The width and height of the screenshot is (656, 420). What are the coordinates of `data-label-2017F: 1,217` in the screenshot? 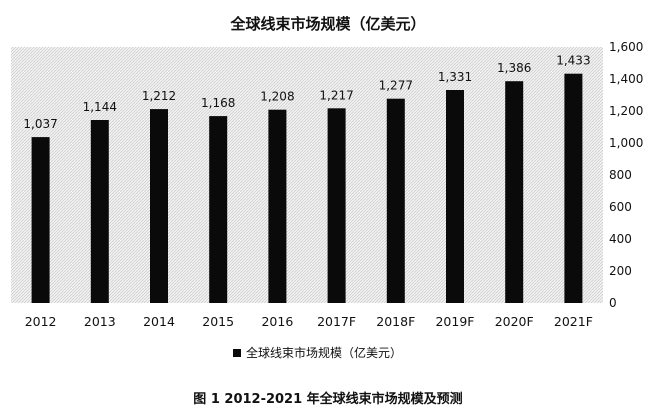 It's located at (336, 95).